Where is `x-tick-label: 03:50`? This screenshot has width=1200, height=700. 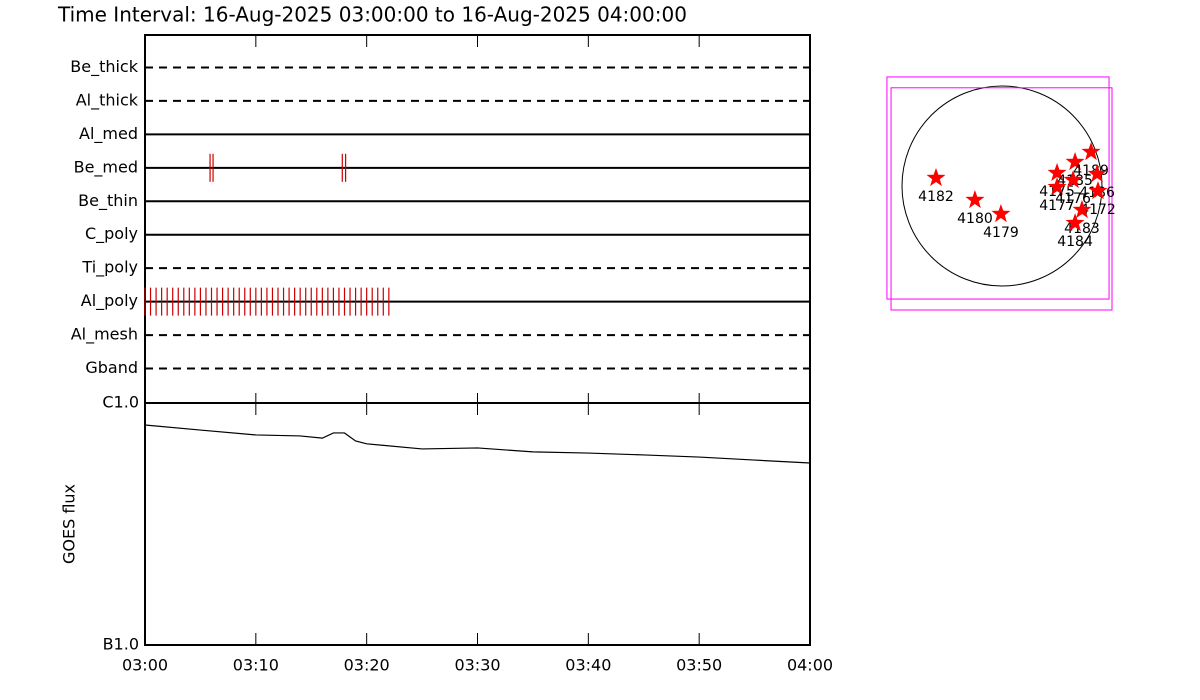 x-tick-label: 03:50 is located at coordinates (699, 665).